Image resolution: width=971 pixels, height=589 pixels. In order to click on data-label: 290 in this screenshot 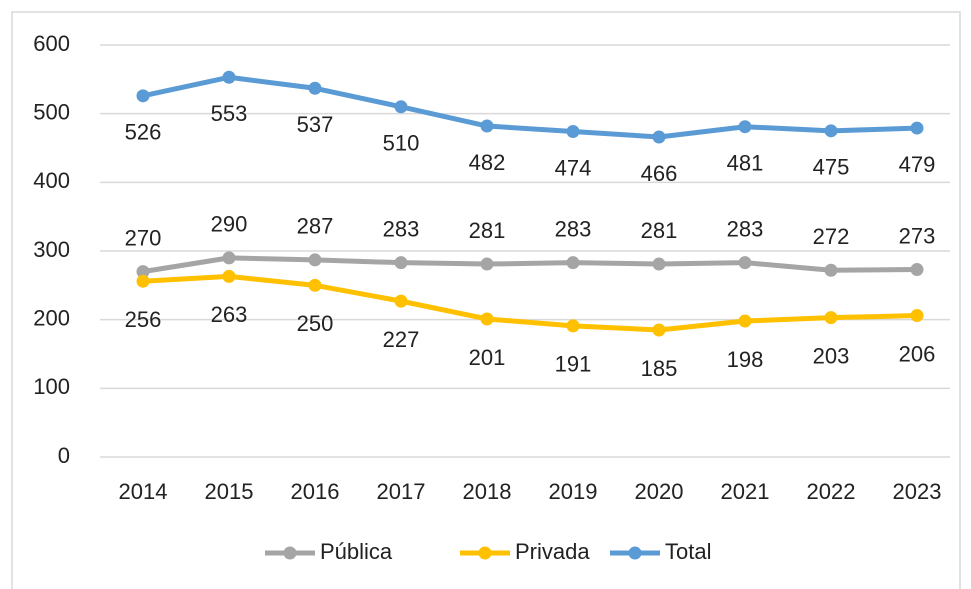, I will do `click(229, 224)`.